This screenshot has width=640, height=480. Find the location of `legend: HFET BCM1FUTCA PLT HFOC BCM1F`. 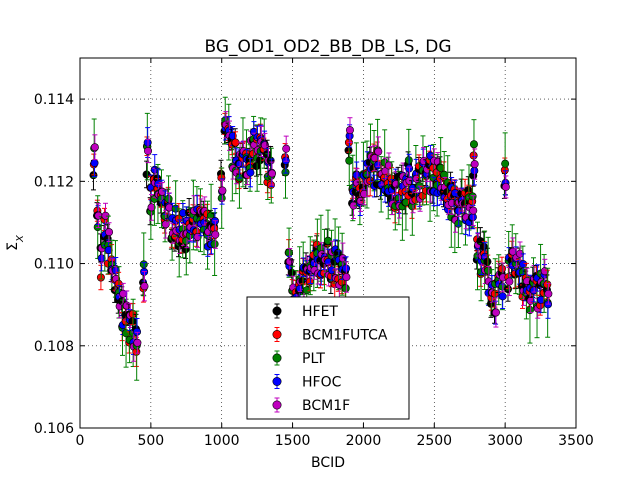

legend: HFET BCM1FUTCA PLT HFOC BCM1F is located at coordinates (328, 358).